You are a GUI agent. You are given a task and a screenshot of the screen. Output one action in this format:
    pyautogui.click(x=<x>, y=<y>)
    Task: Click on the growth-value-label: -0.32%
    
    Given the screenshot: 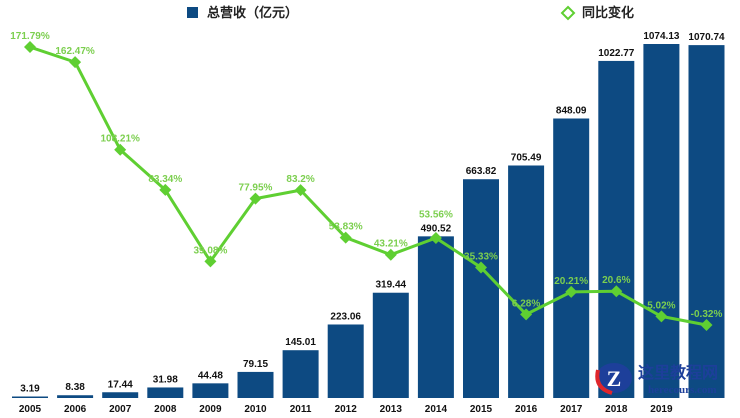 What is the action you would take?
    pyautogui.click(x=707, y=314)
    